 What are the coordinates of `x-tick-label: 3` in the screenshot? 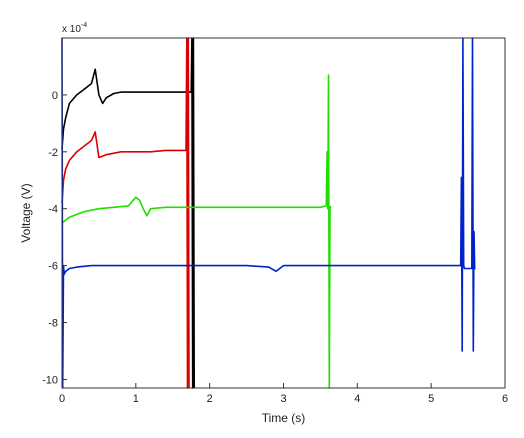 It's located at (283, 399).